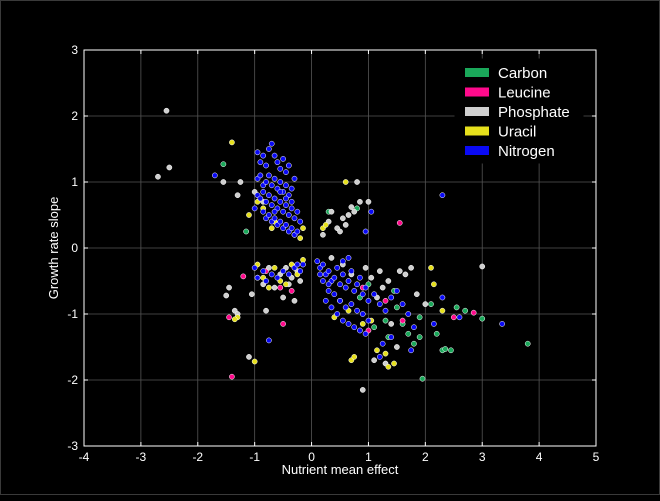 The height and width of the screenshot is (501, 660). Describe the element at coordinates (477, 111) in the screenshot. I see `legend-swatch-phosphate` at that location.